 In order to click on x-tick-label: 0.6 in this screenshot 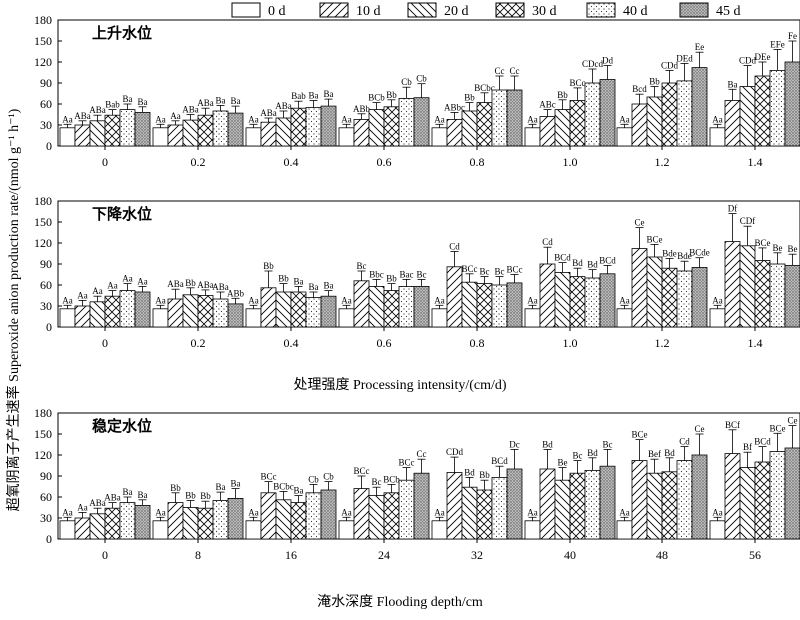, I will do `click(384, 343)`.